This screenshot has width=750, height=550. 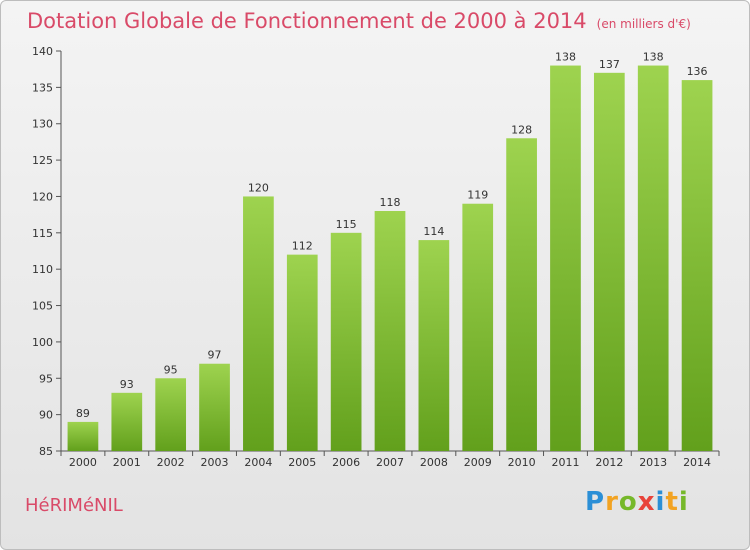 I want to click on bar-value-label: 136, so click(x=697, y=71).